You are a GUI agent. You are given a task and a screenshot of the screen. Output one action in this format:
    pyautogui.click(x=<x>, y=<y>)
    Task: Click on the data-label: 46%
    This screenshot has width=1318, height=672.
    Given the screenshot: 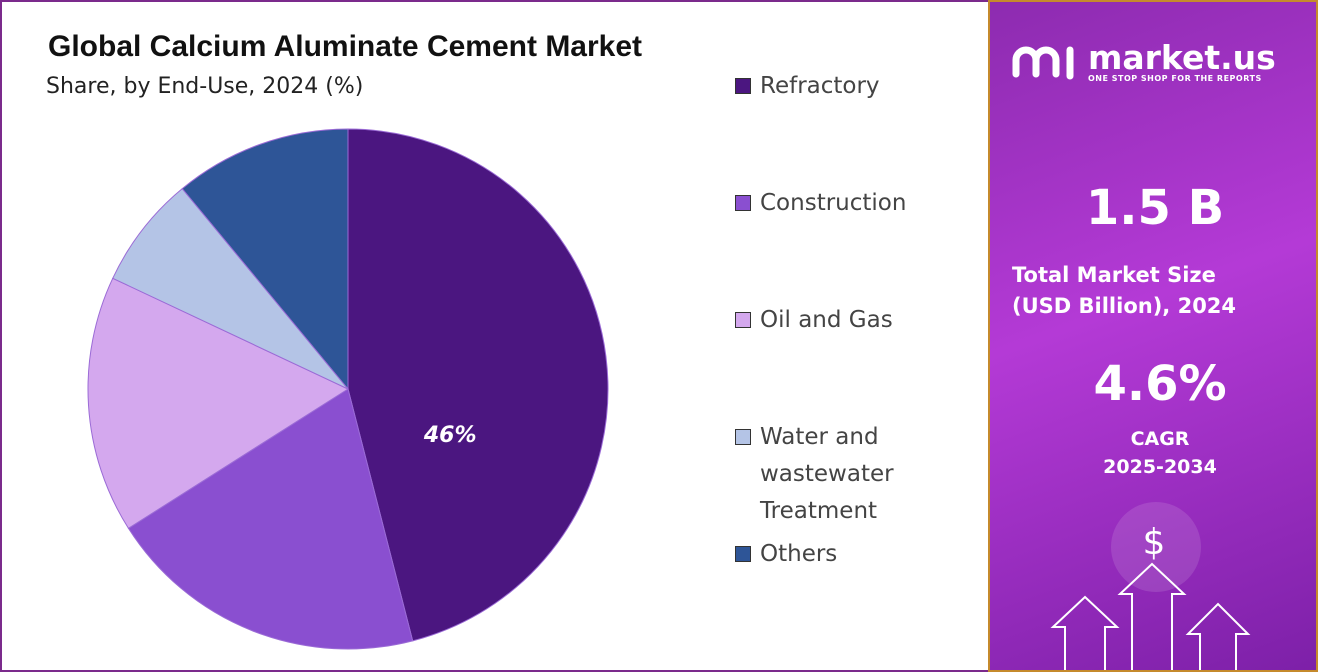 What is the action you would take?
    pyautogui.click(x=450, y=435)
    